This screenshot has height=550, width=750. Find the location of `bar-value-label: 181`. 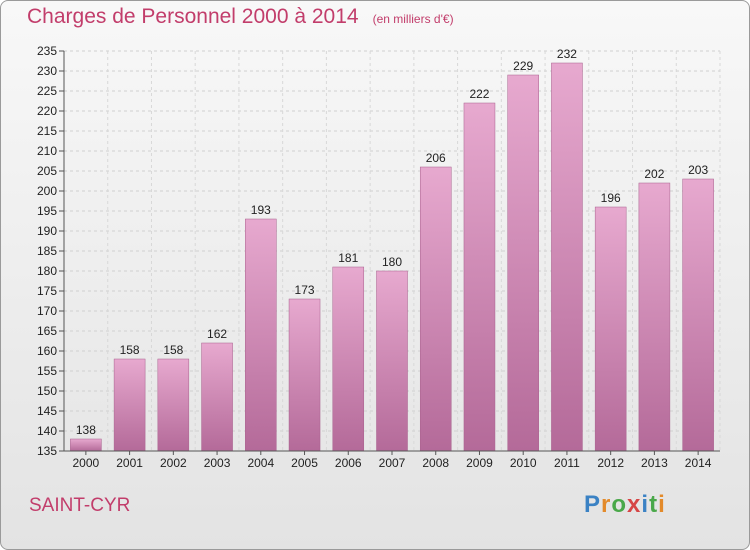

bar-value-label: 181 is located at coordinates (348, 258).